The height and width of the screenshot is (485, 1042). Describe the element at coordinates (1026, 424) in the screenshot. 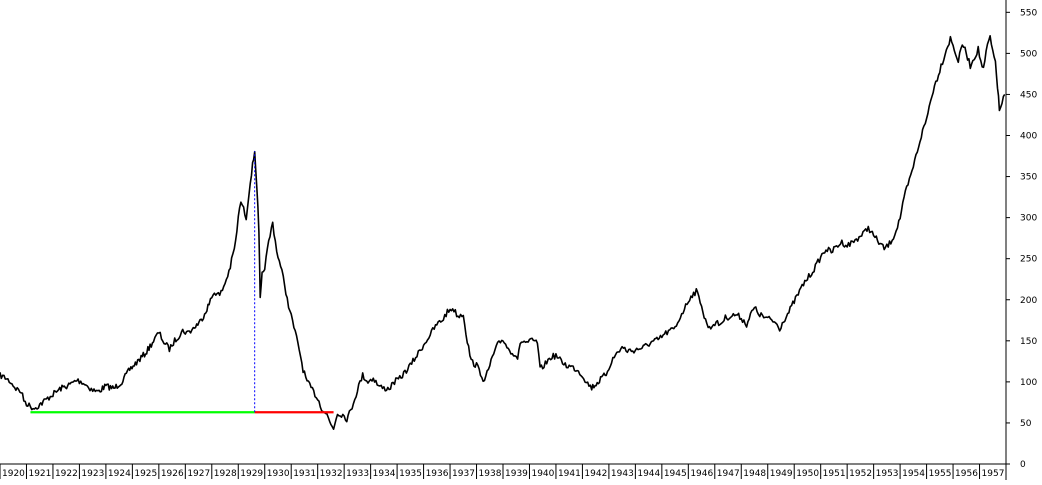

I see `y-tick-label: 50` at that location.